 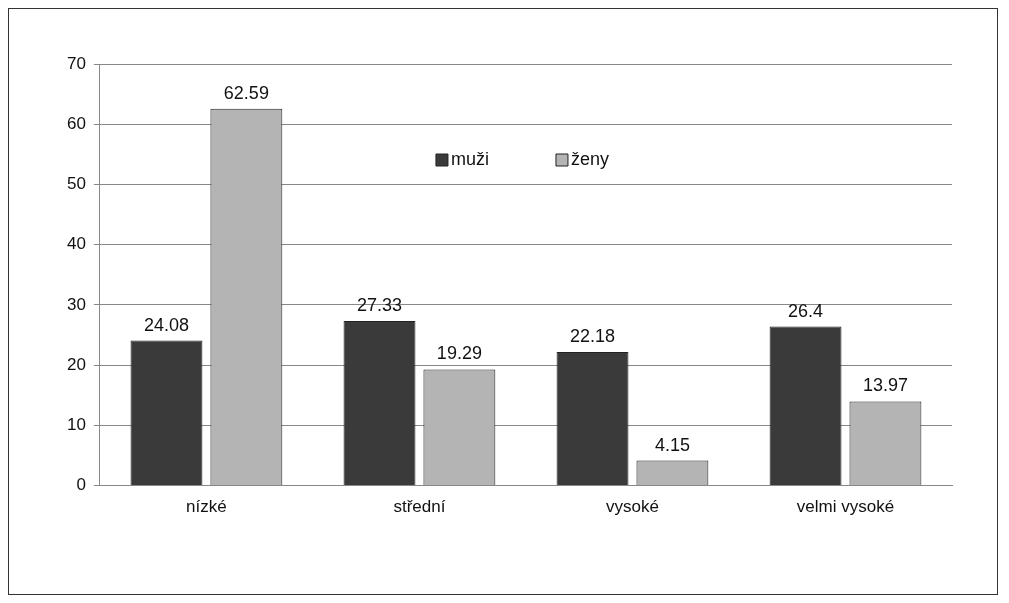 What do you see at coordinates (469, 158) in the screenshot?
I see `legend-label: muži` at bounding box center [469, 158].